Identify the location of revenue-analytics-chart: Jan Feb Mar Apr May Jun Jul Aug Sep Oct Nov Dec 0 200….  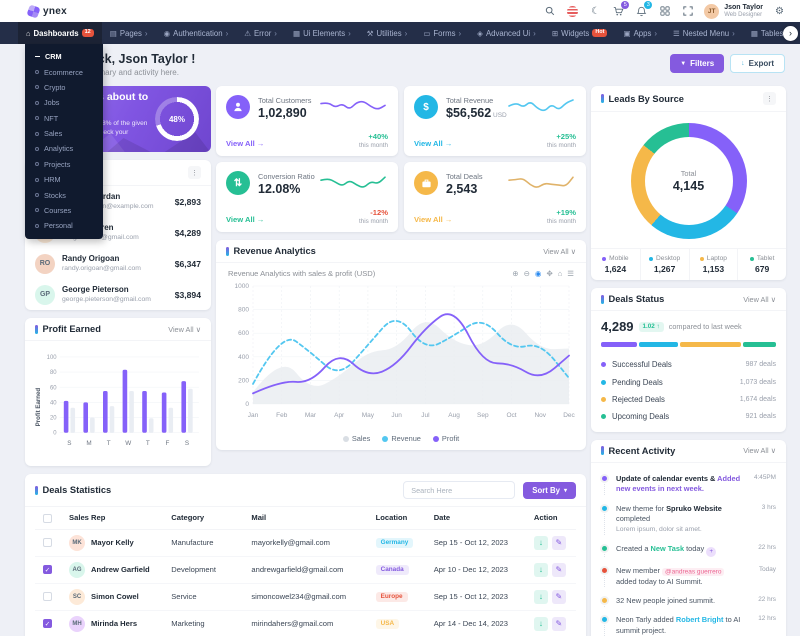
(401, 355).